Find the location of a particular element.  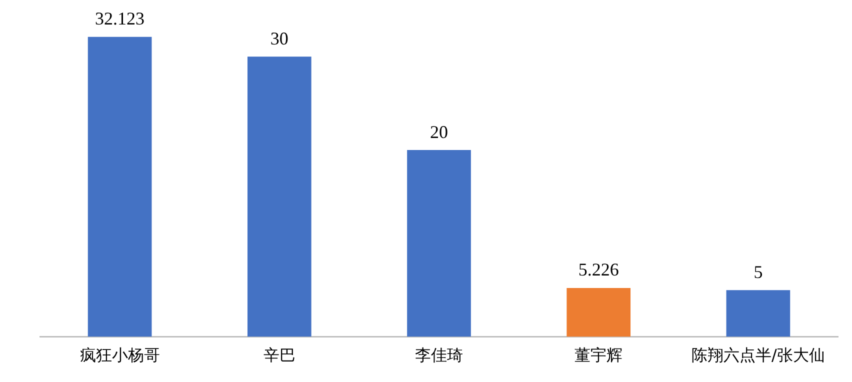

data-label: 5 is located at coordinates (758, 272).